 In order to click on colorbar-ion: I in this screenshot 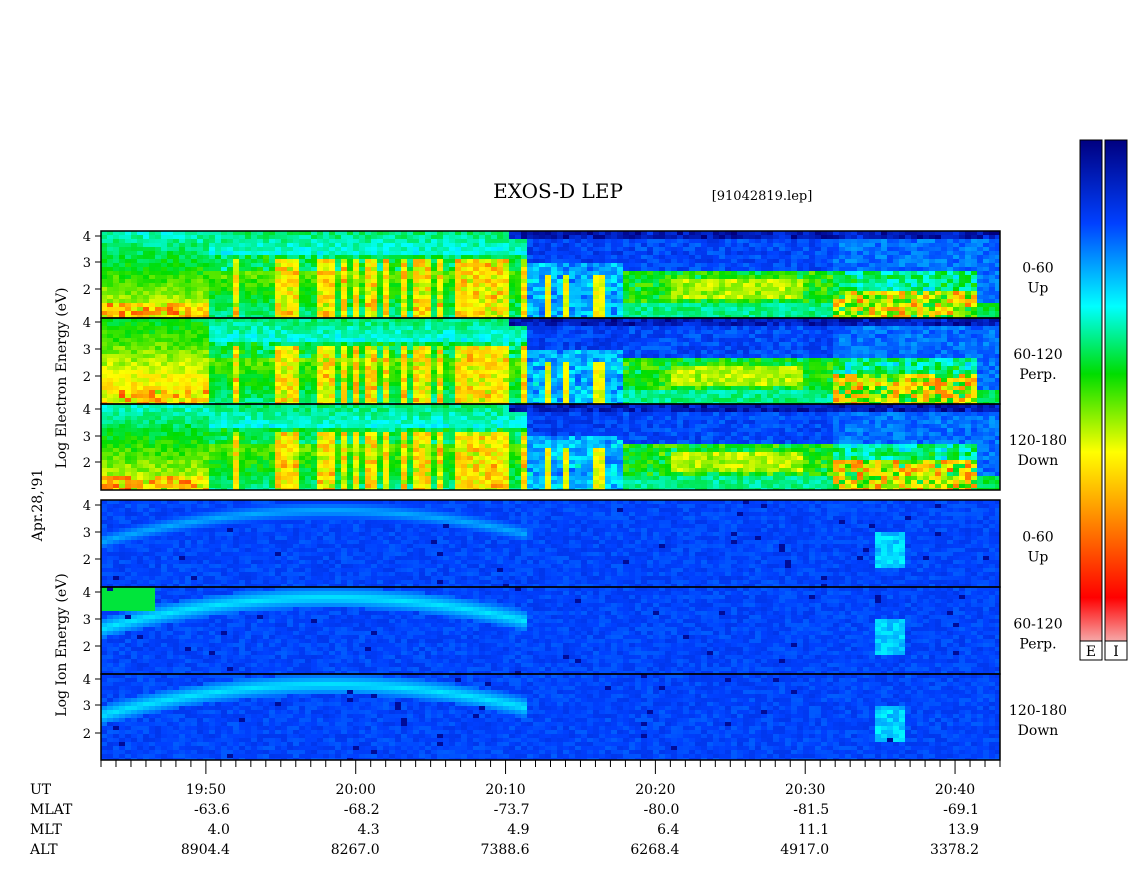, I will do `click(1116, 400)`.